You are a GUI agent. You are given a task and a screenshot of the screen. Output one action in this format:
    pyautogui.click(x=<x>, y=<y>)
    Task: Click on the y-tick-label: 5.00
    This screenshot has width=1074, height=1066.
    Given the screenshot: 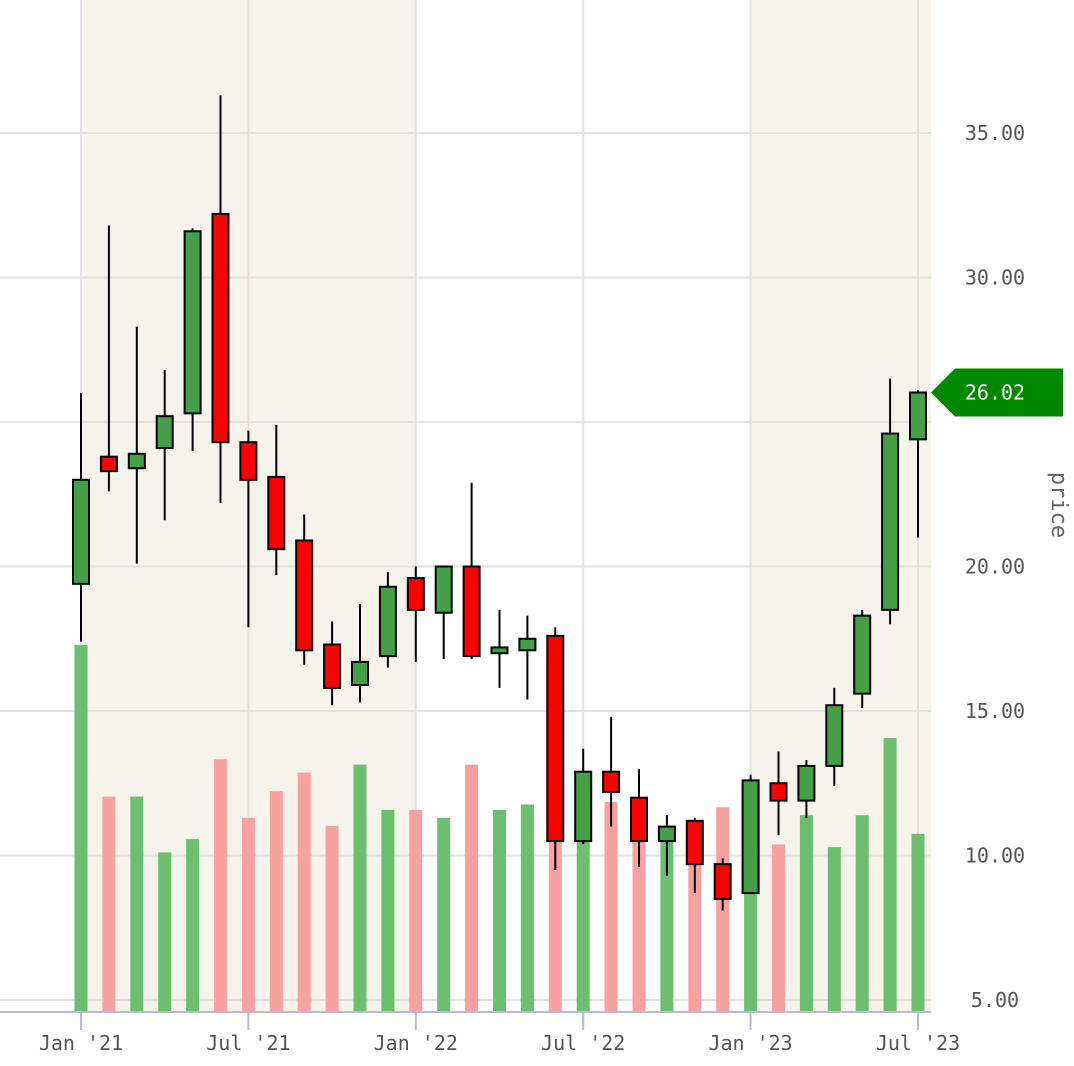 What is the action you would take?
    pyautogui.click(x=995, y=1000)
    